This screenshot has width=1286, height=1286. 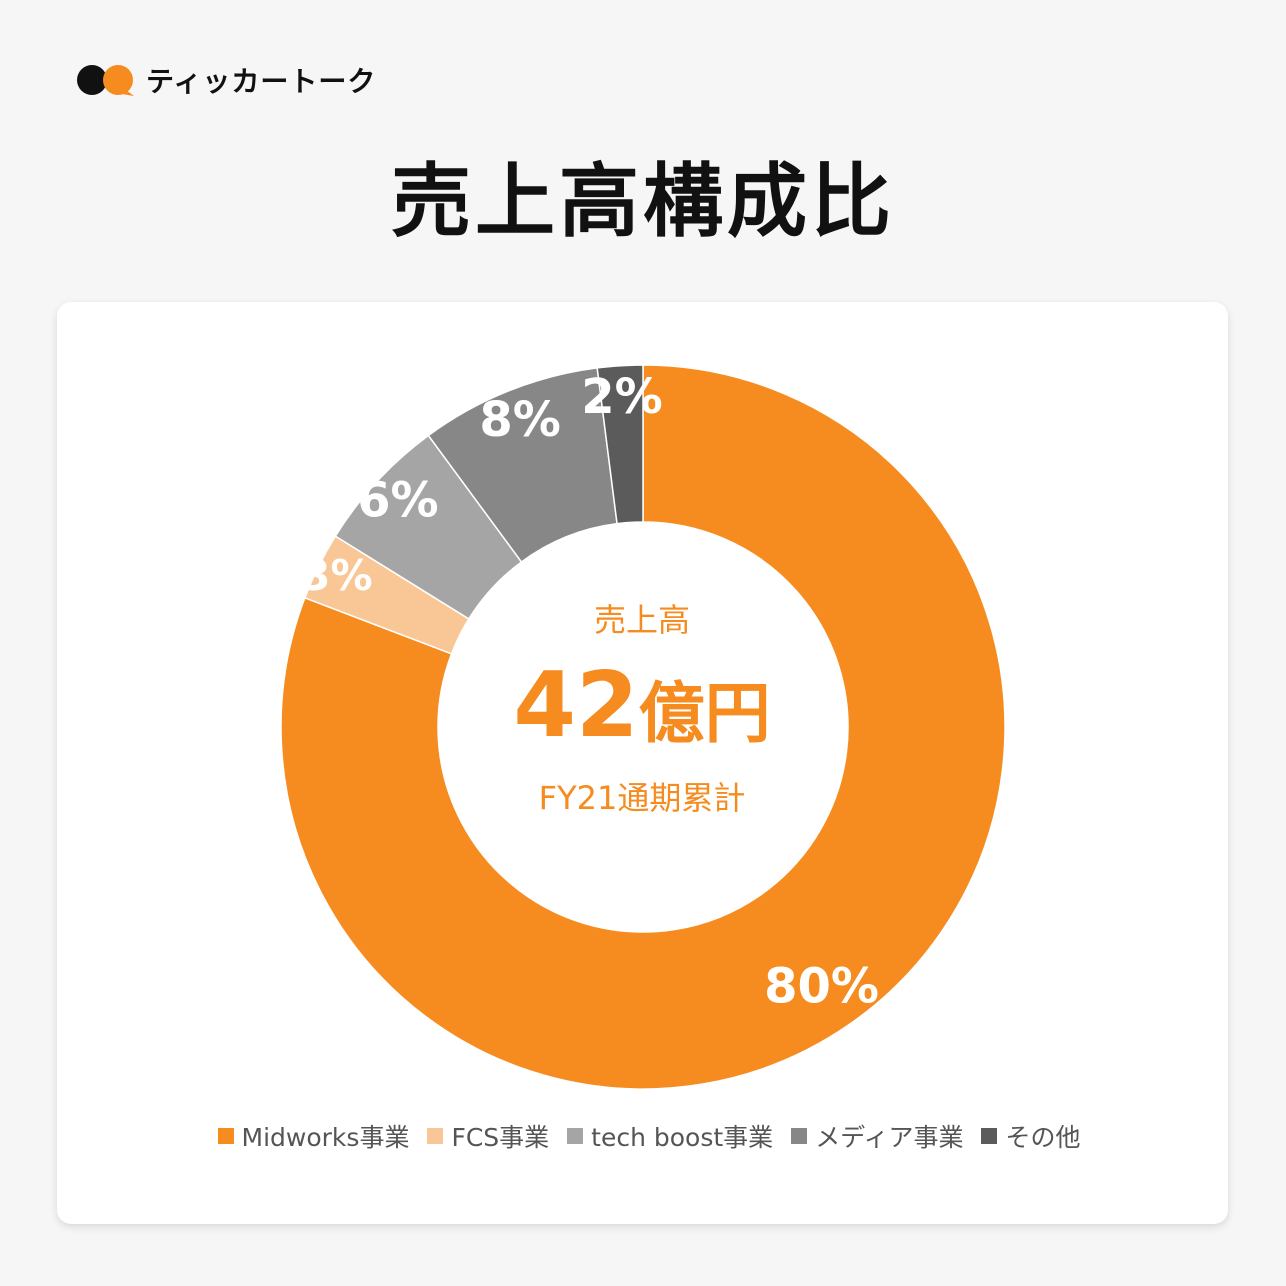 I want to click on brand-header: ティッカートーク, so click(x=226, y=80).